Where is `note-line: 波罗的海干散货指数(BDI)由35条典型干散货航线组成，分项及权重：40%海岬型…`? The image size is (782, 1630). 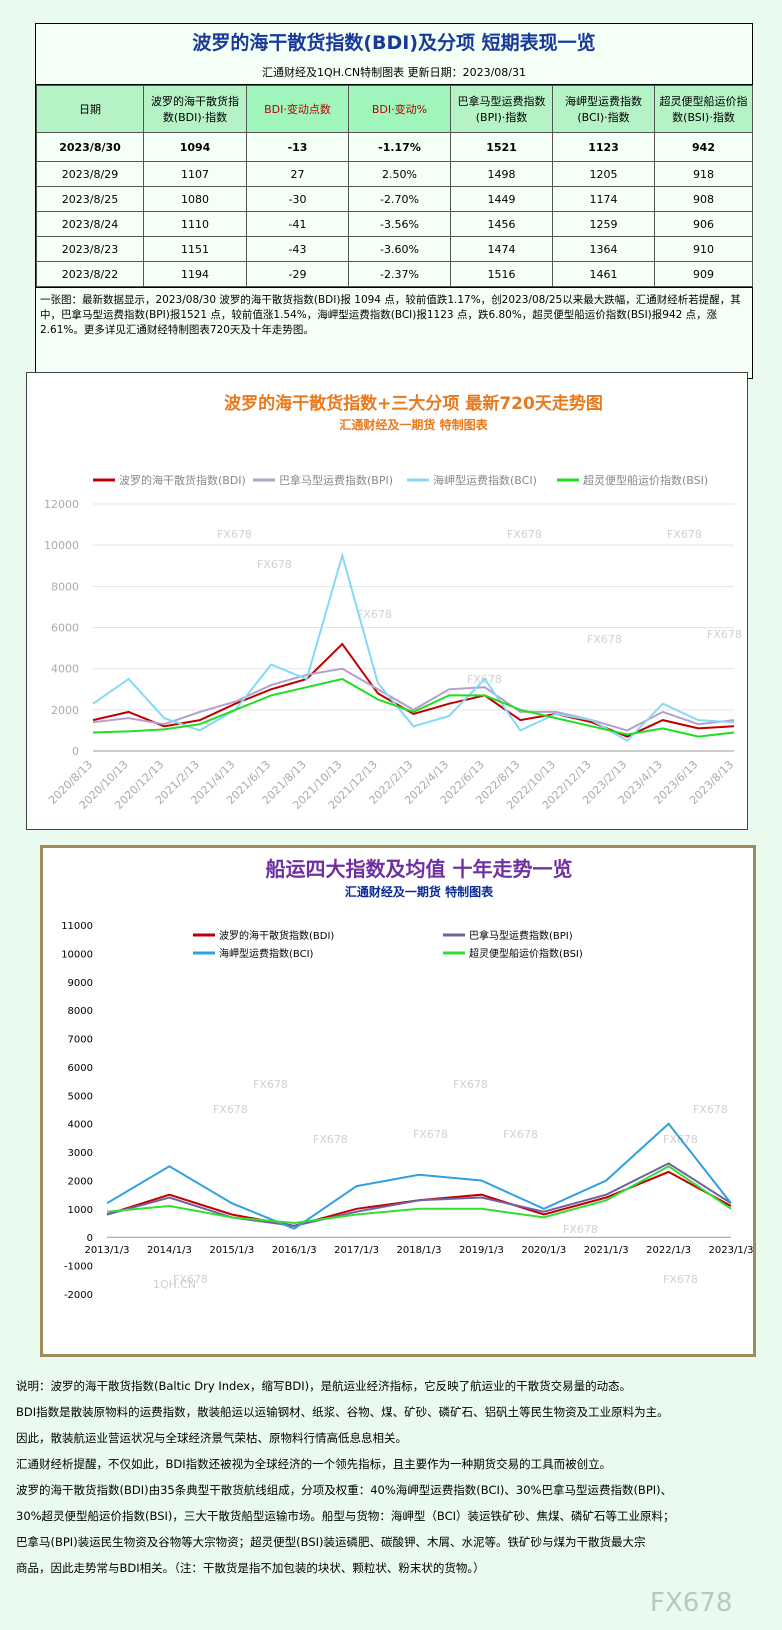
note-line: 波罗的海干散货指数(BDI)由35条典型干散货航线组成，分项及权重：40%海岬型… is located at coordinates (344, 1490).